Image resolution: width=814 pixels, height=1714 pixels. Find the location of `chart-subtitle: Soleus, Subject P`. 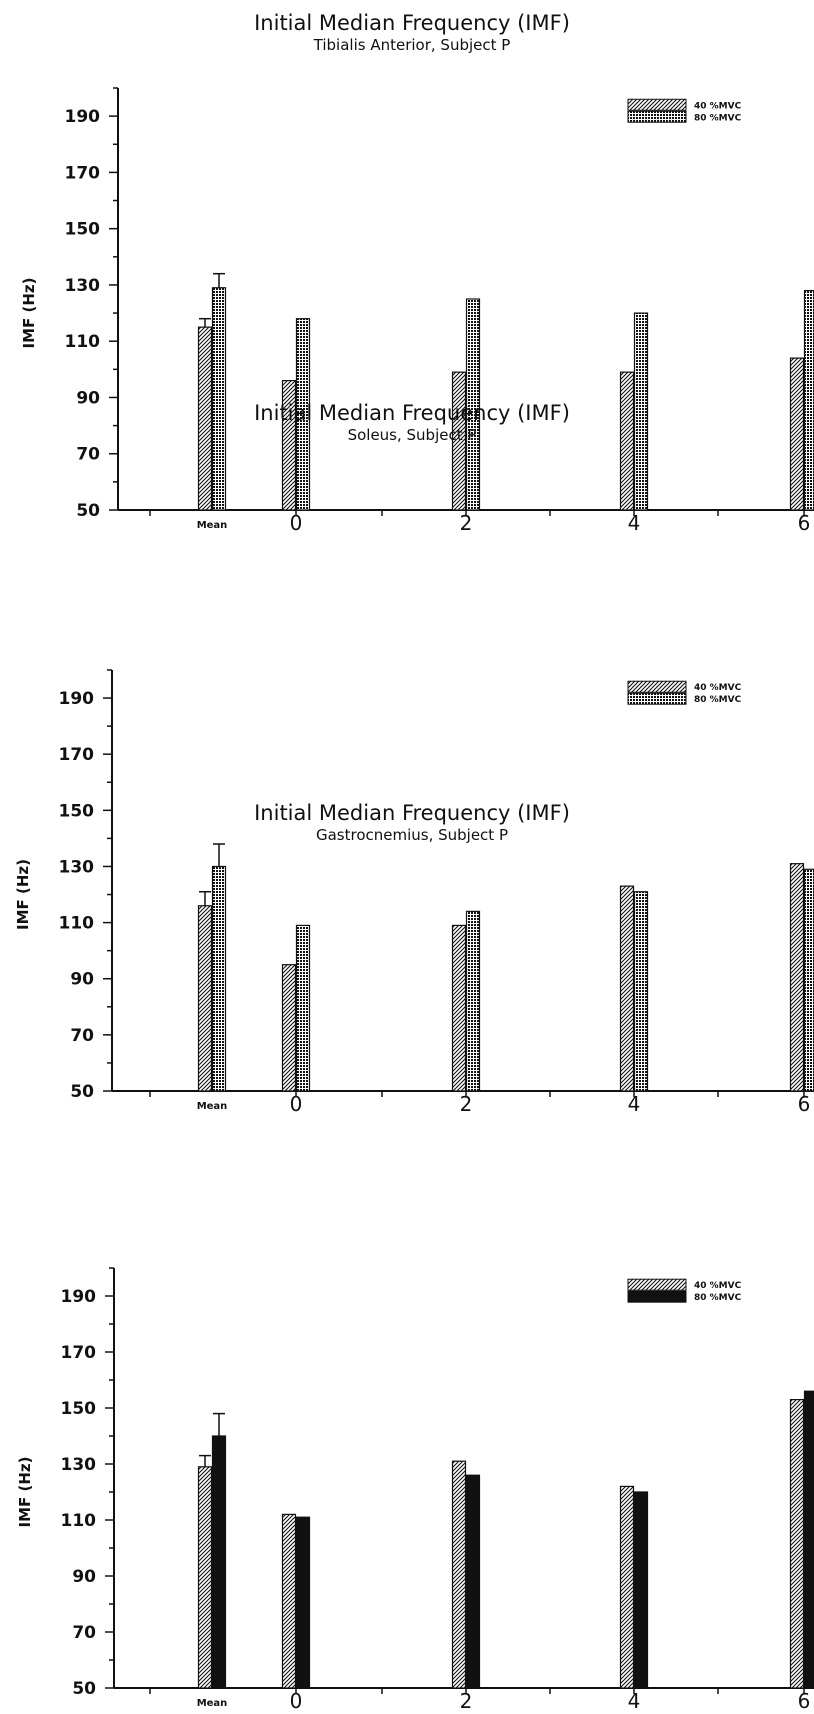

chart-subtitle: Soleus, Subject P is located at coordinates (412, 435).